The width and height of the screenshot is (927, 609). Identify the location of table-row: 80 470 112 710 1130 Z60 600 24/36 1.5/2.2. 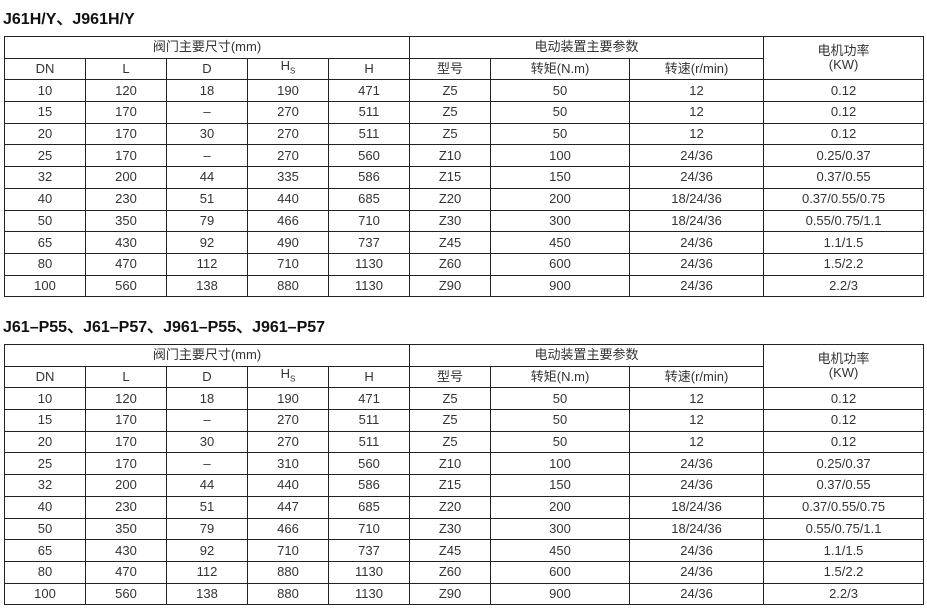
(464, 264).